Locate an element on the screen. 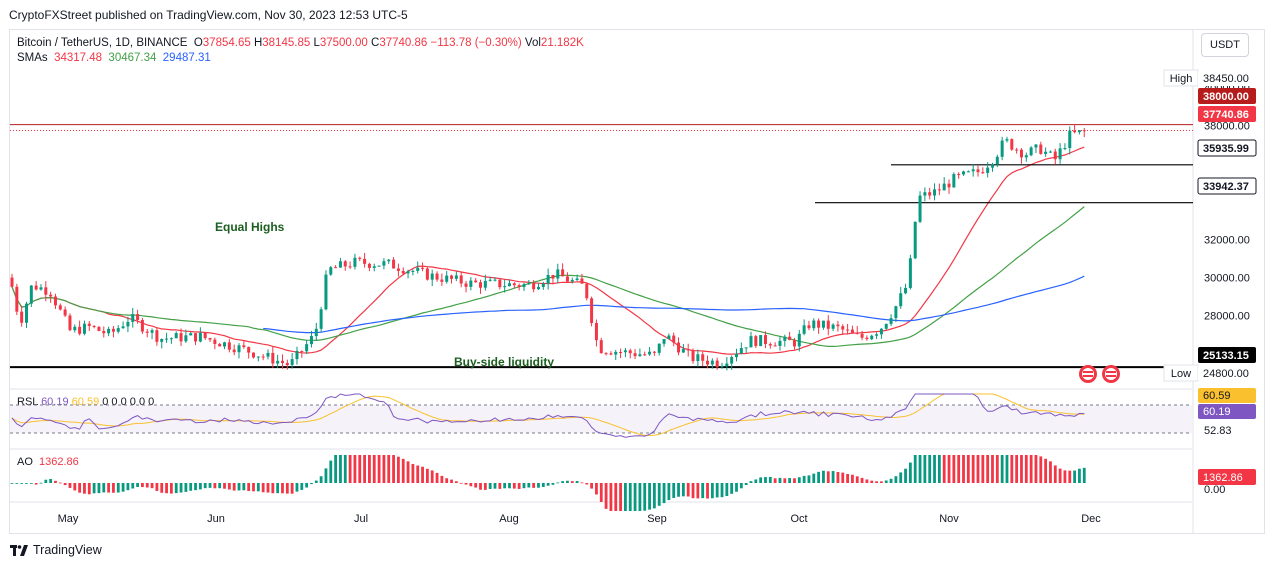 This screenshot has height=568, width=1273. tradingview-logo: TradingView is located at coordinates (56, 550).